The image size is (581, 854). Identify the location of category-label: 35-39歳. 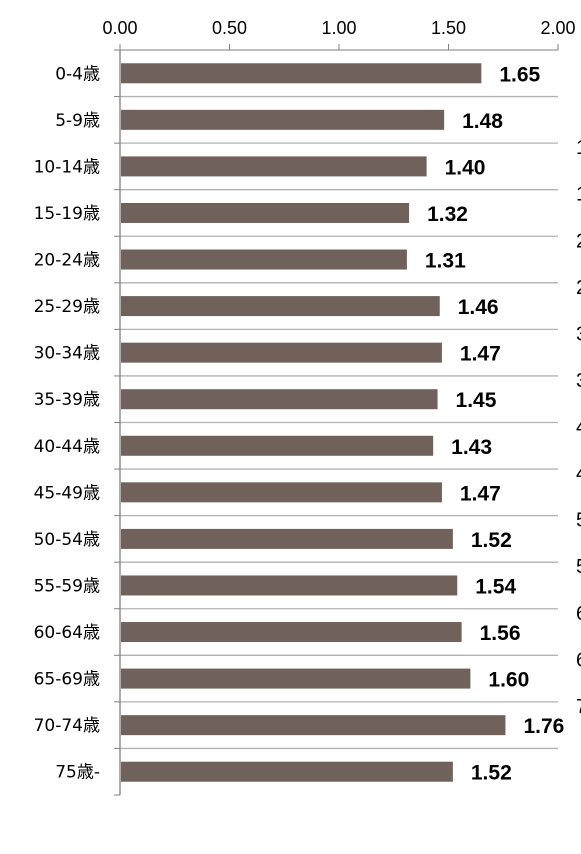
(67, 400).